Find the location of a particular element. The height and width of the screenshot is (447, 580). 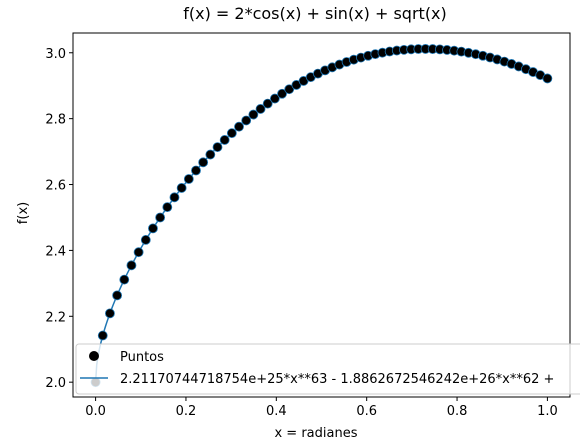

y-axis-ticks: 2.0 2.2 2.4 2.6 2.8 3.0 is located at coordinates (59, 219).